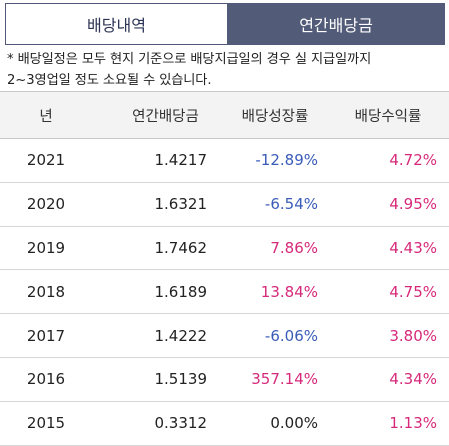 The image size is (449, 446). Describe the element at coordinates (151, 292) in the screenshot. I see `annual-dividend-cell: 1.6189` at that location.